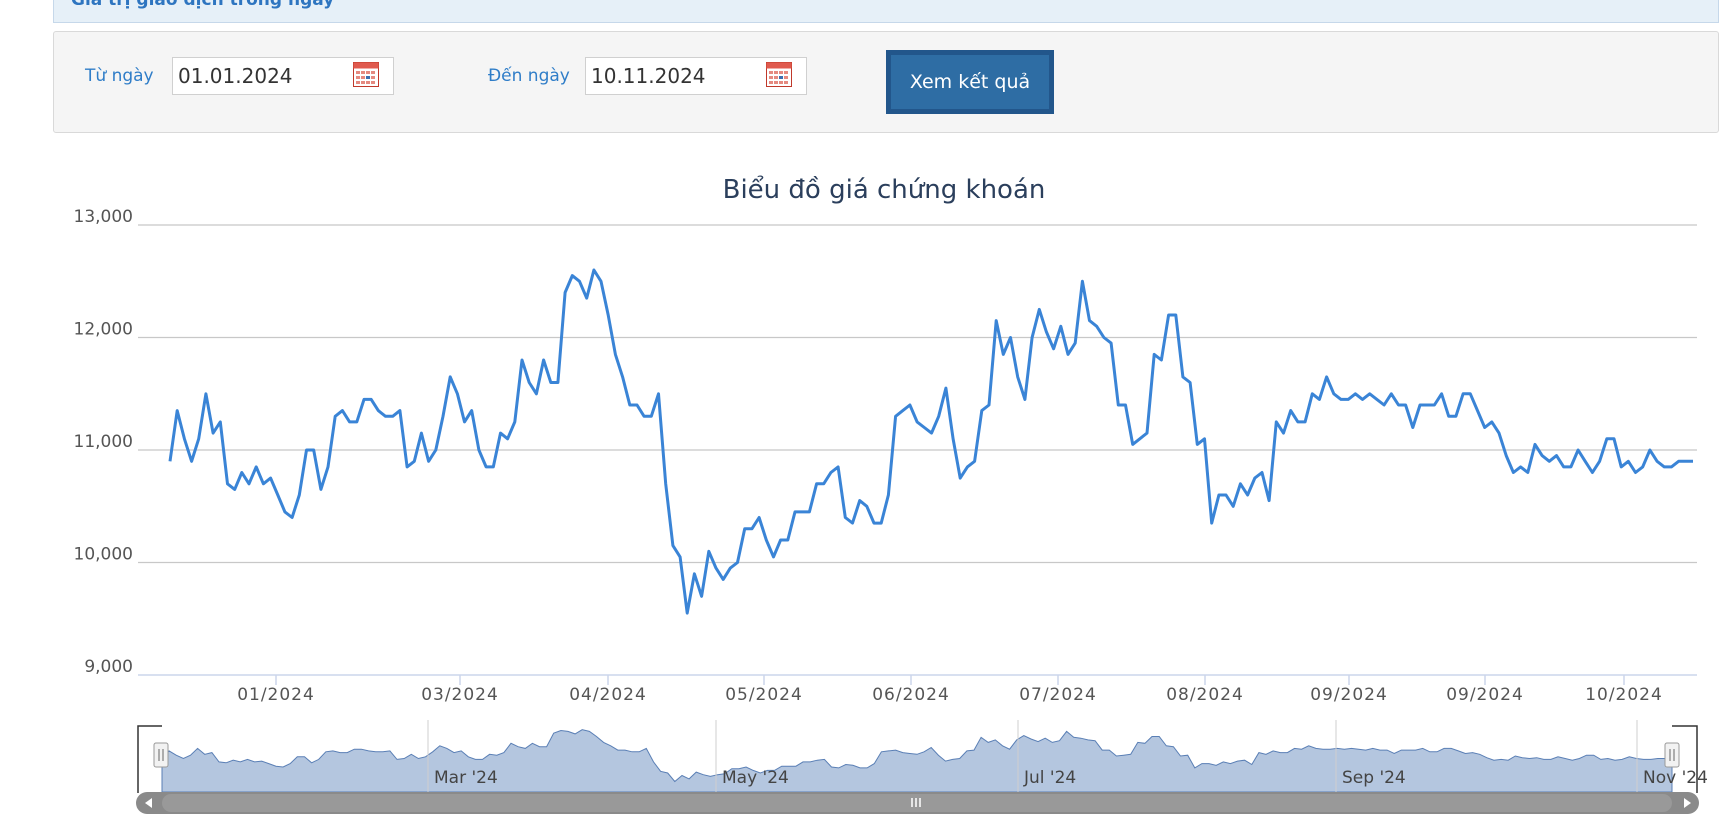 This screenshot has width=1727, height=816. I want to click on navigator-label: Mar '24, so click(466, 778).